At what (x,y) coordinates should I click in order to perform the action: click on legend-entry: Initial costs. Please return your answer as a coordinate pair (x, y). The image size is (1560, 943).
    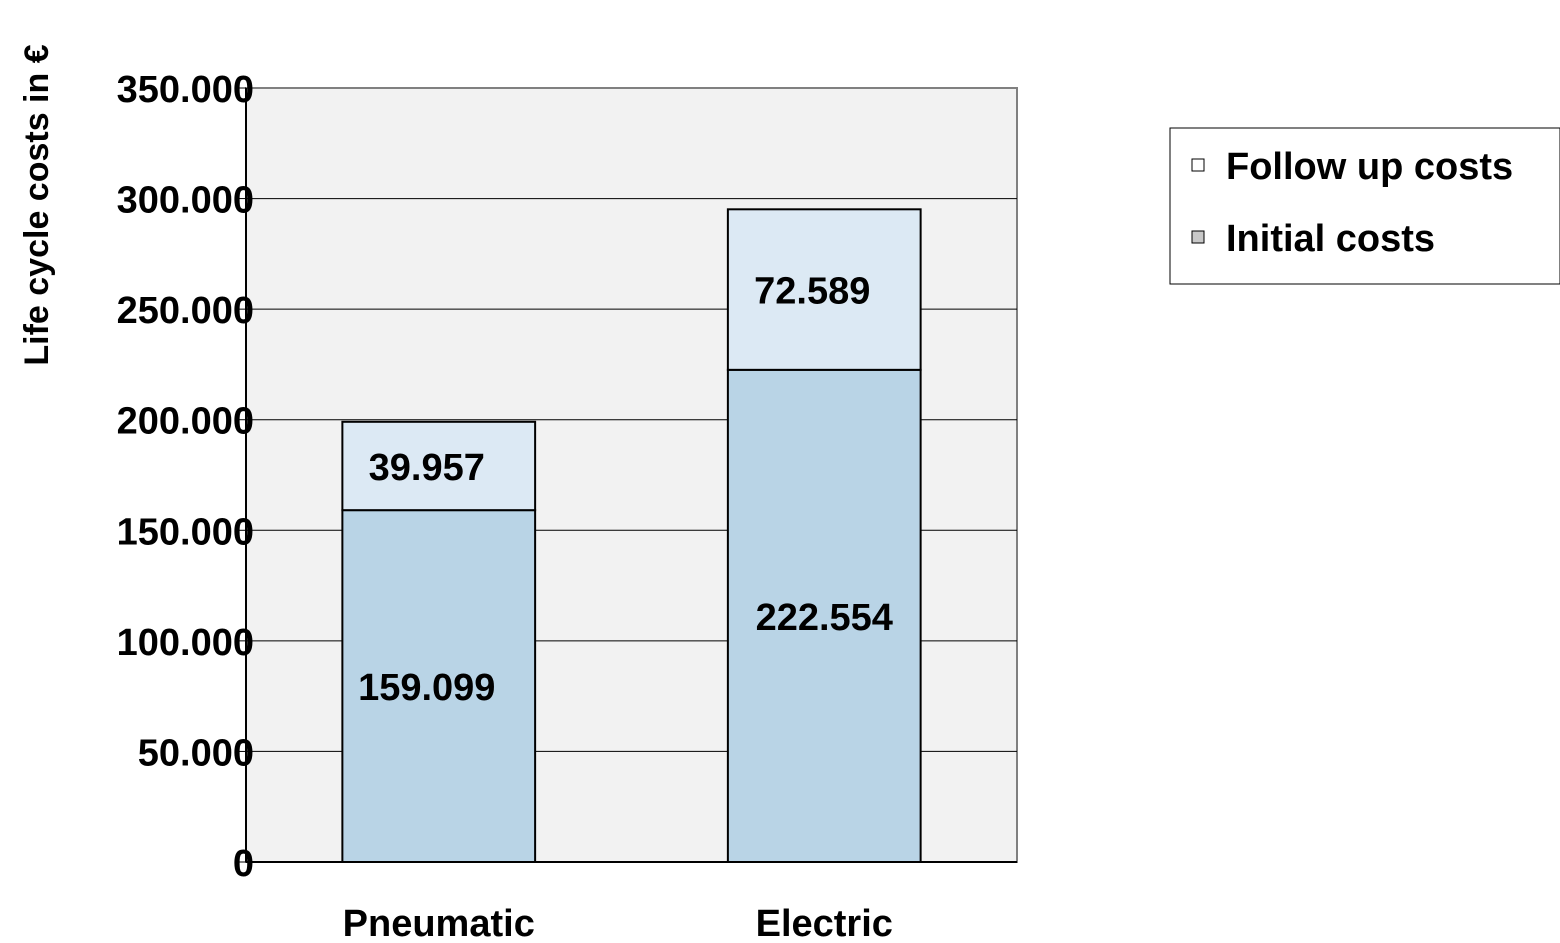
    Looking at the image, I should click on (1330, 239).